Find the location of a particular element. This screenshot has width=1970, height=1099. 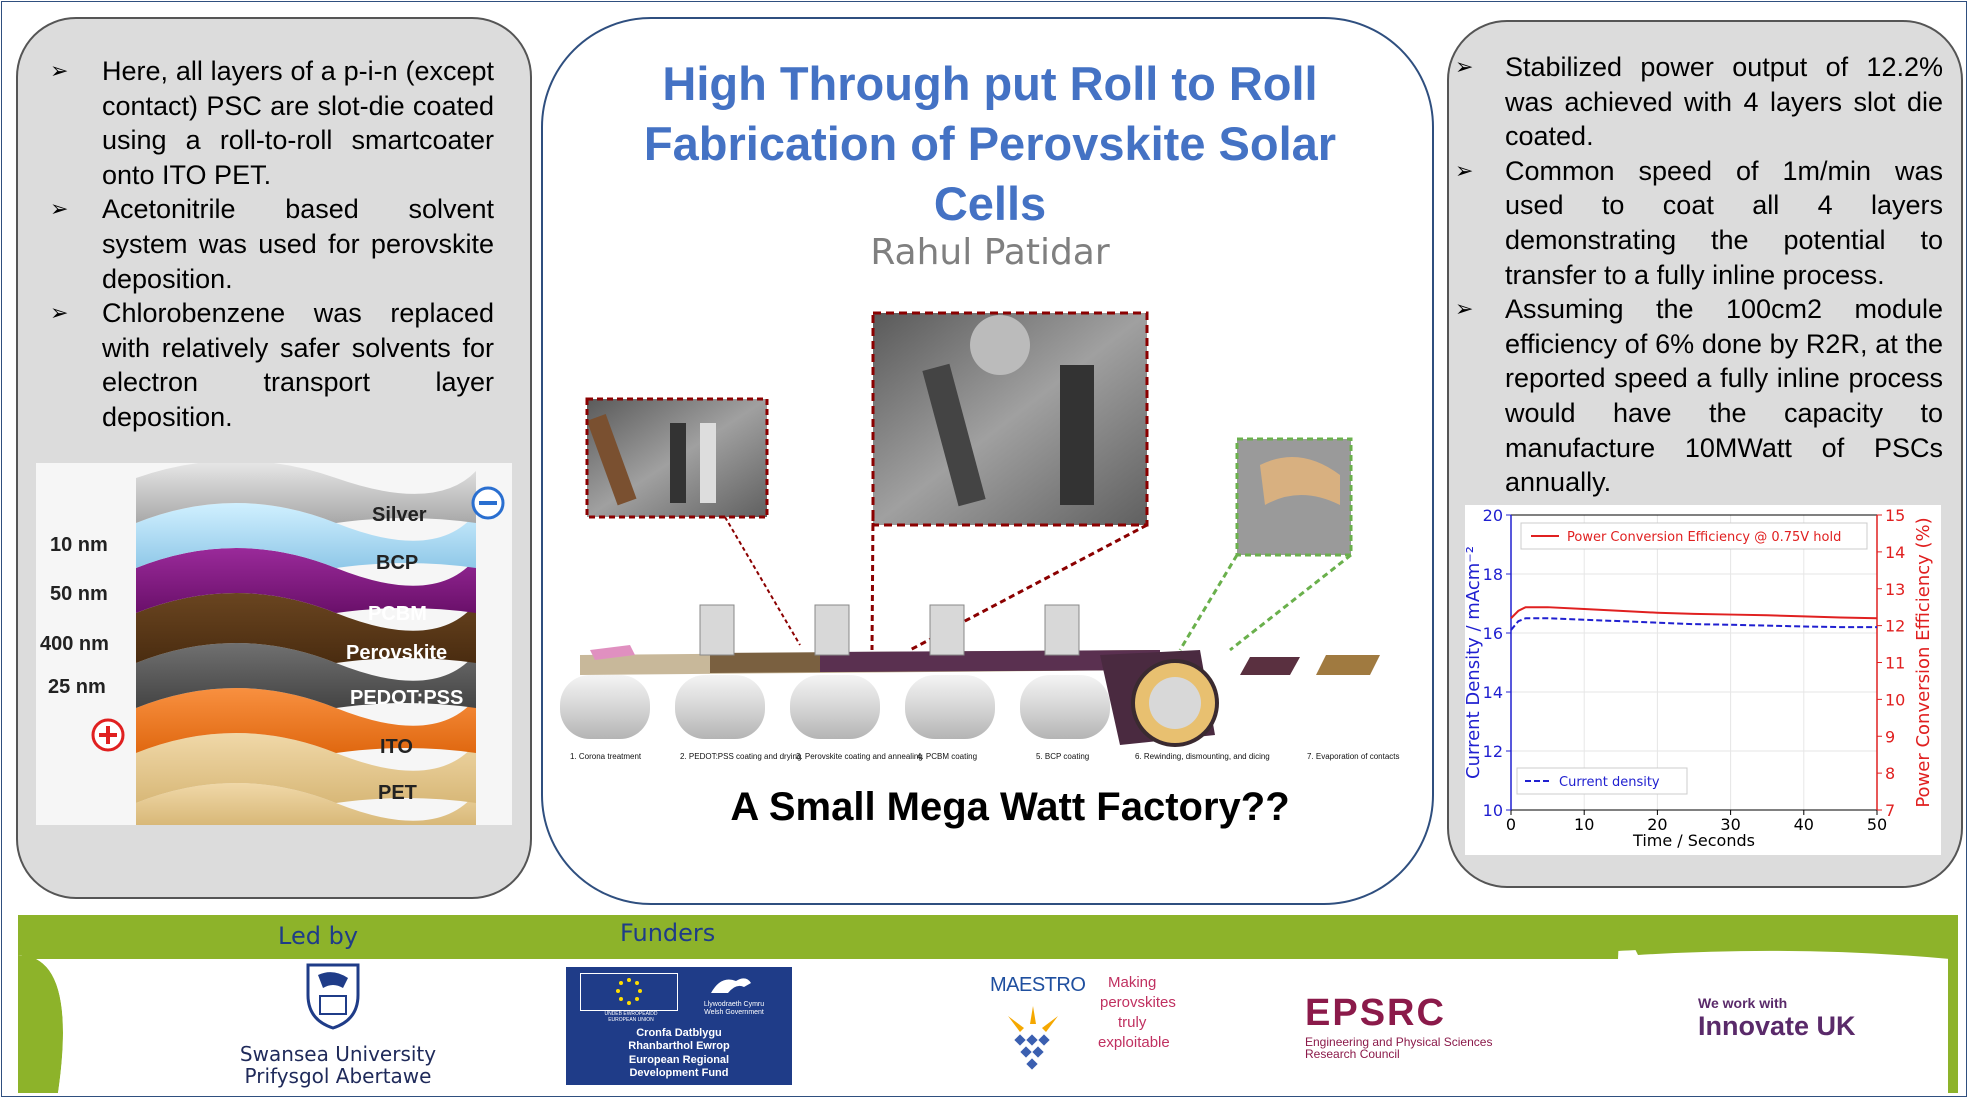

wales-dragon-icon is located at coordinates (731, 986).